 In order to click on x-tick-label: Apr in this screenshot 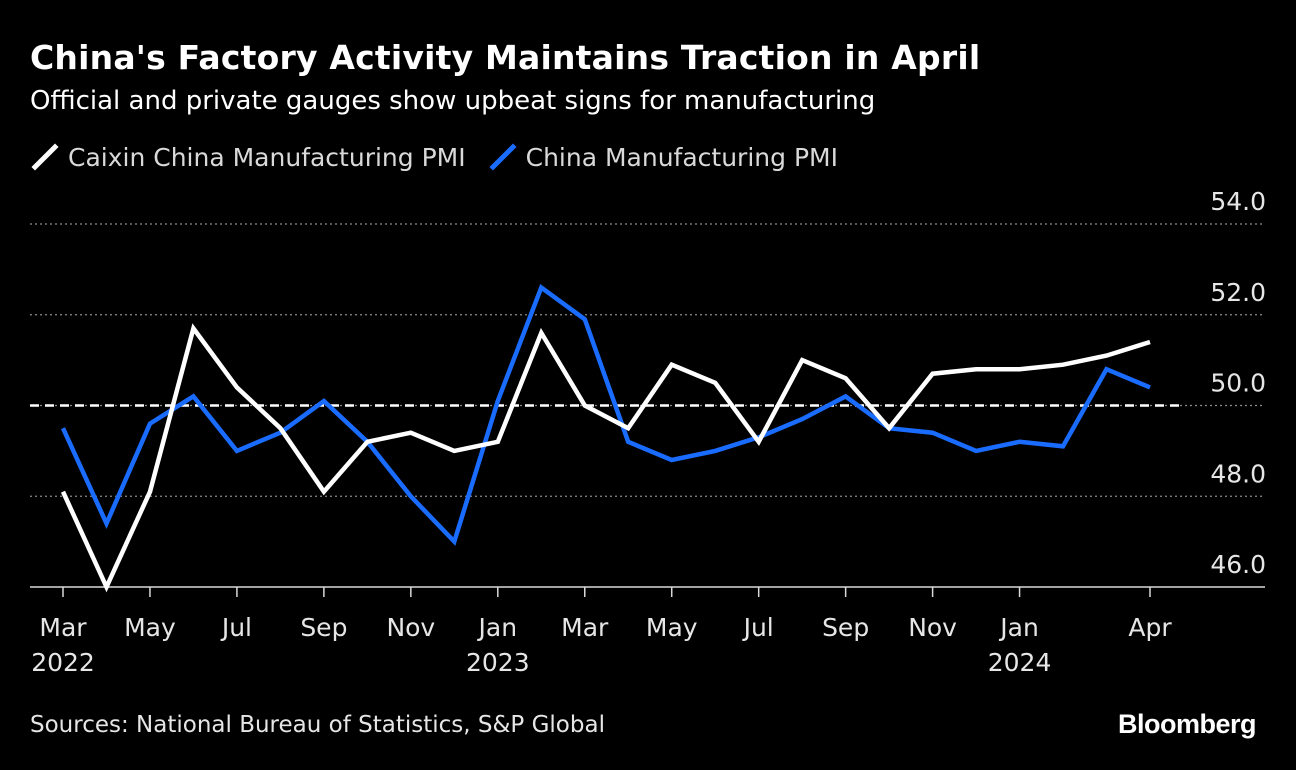, I will do `click(1150, 627)`.